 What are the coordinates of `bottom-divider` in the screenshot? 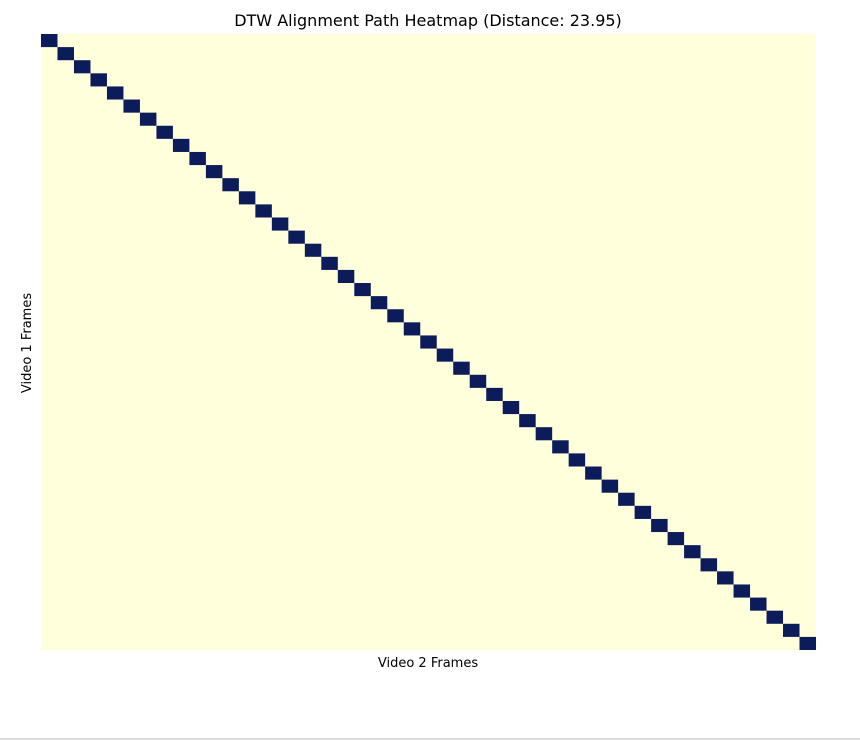 It's located at (430, 739).